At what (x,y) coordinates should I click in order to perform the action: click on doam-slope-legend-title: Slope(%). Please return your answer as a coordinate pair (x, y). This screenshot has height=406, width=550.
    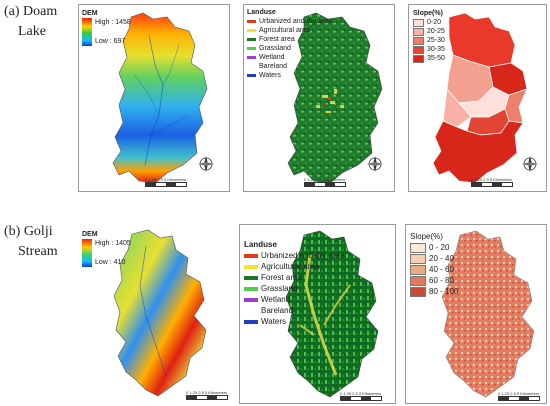
    Looking at the image, I should click on (428, 13).